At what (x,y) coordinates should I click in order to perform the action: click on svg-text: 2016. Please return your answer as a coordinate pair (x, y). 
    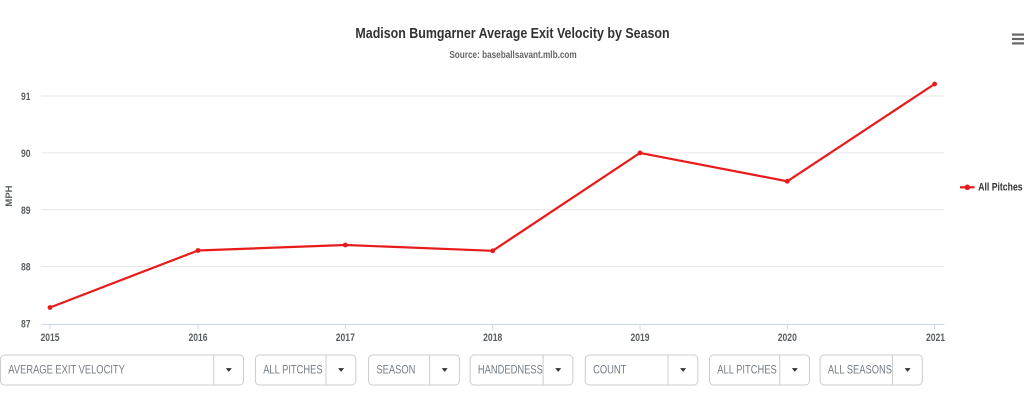
    Looking at the image, I should click on (198, 338).